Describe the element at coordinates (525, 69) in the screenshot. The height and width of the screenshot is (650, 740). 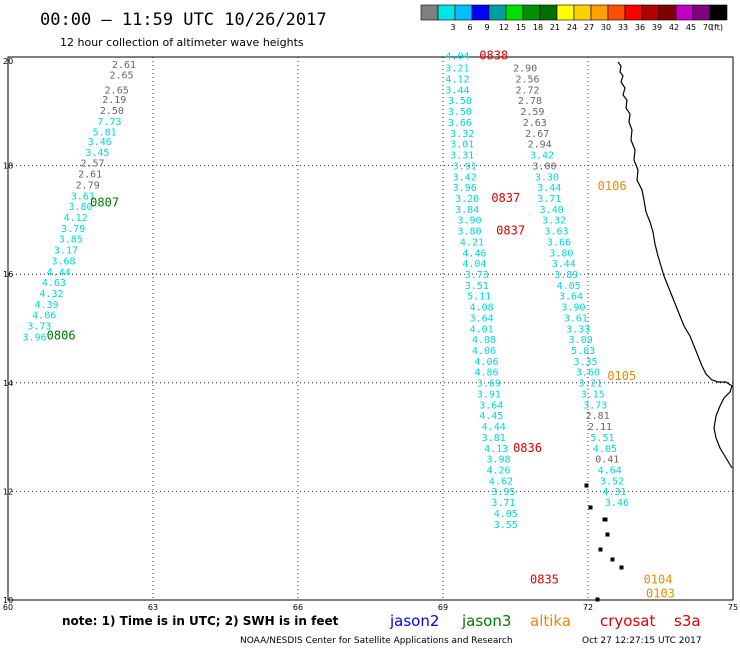
I see `wave-height-value: 2.90` at that location.